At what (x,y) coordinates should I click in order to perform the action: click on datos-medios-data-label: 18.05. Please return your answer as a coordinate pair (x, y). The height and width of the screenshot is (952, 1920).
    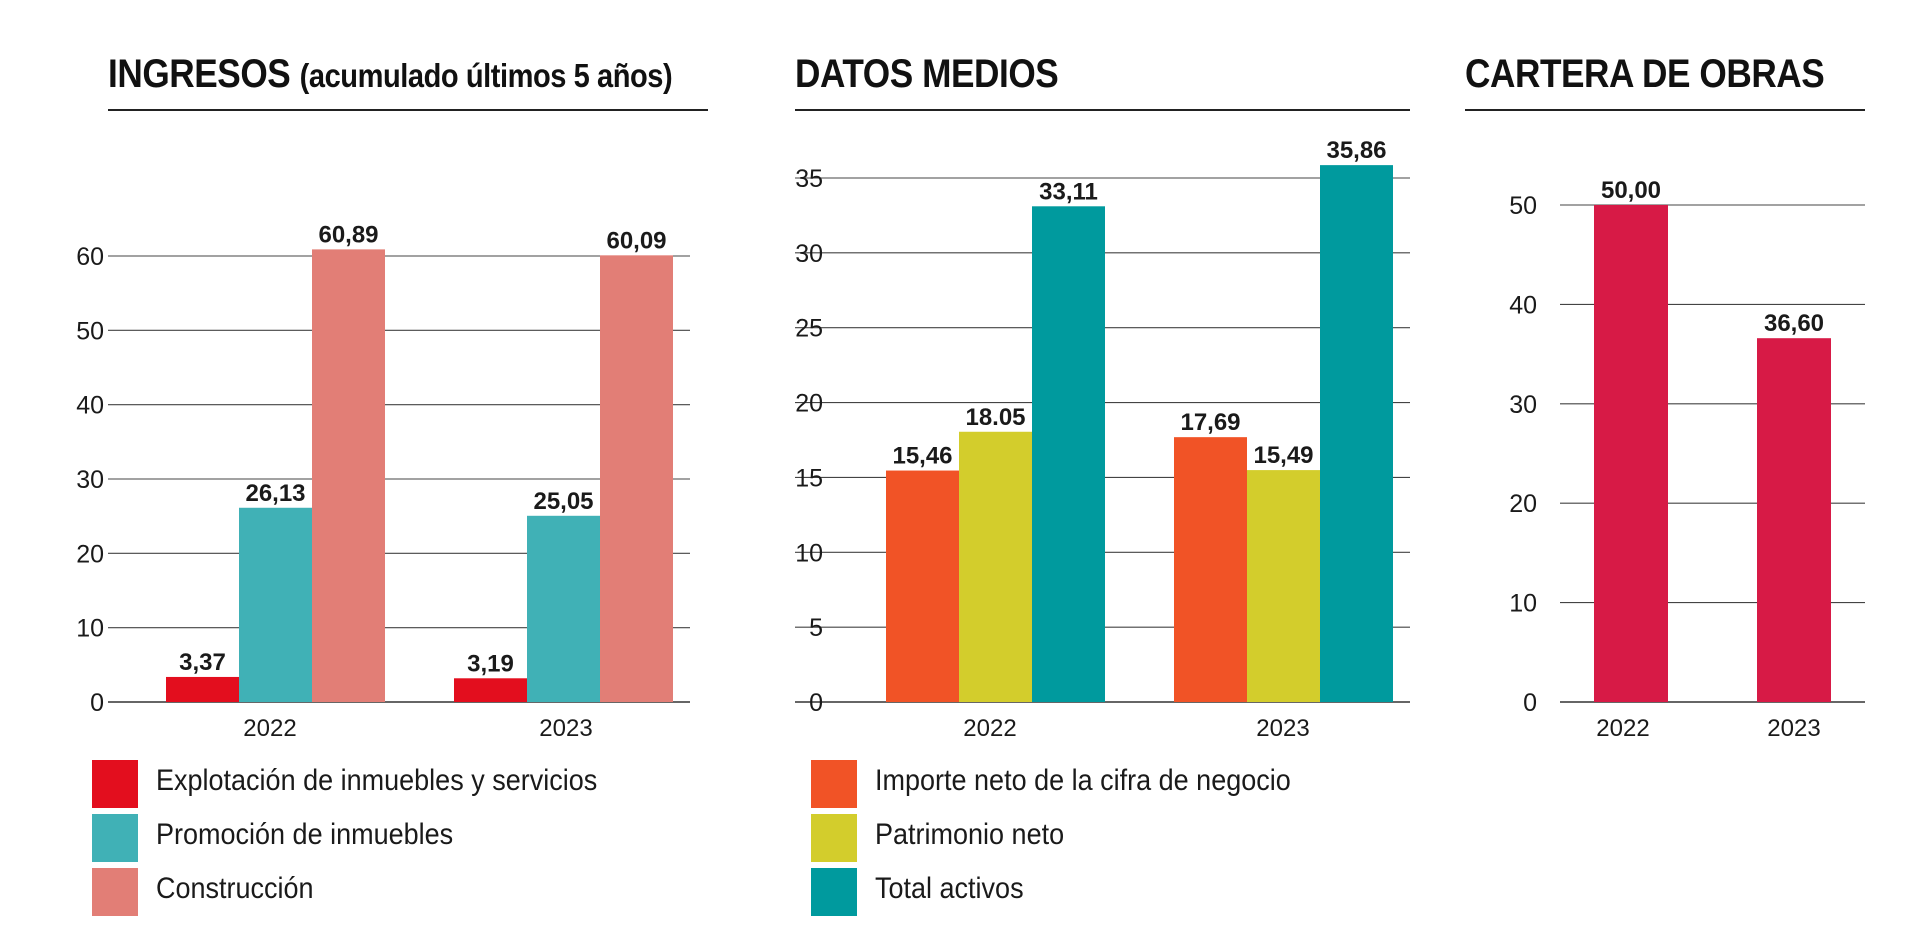
    Looking at the image, I should click on (995, 417).